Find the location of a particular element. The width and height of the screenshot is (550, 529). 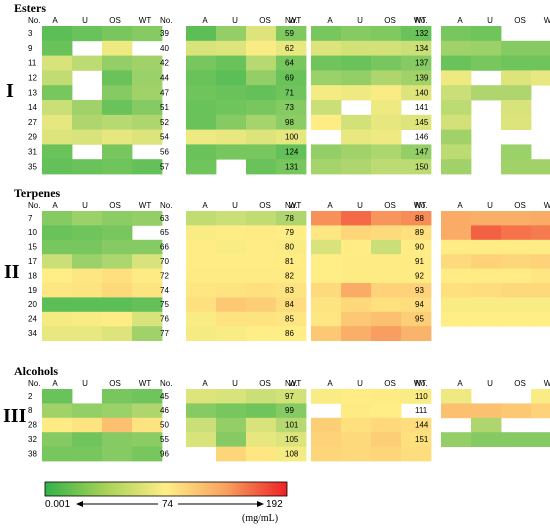

row-label: 10 is located at coordinates (32, 232).